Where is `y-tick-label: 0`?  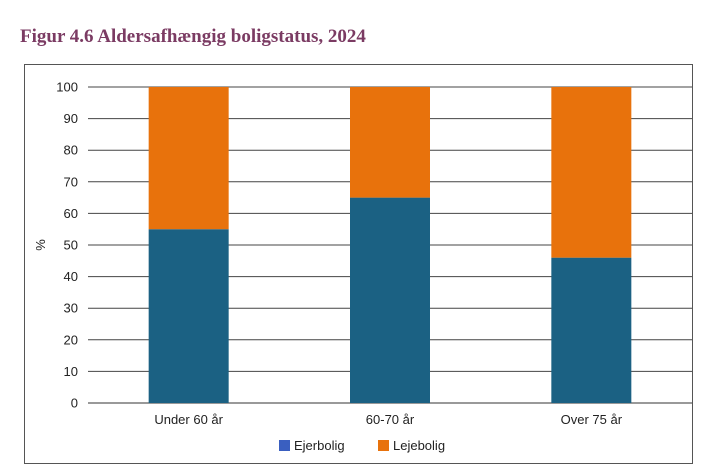 y-tick-label: 0 is located at coordinates (74, 403).